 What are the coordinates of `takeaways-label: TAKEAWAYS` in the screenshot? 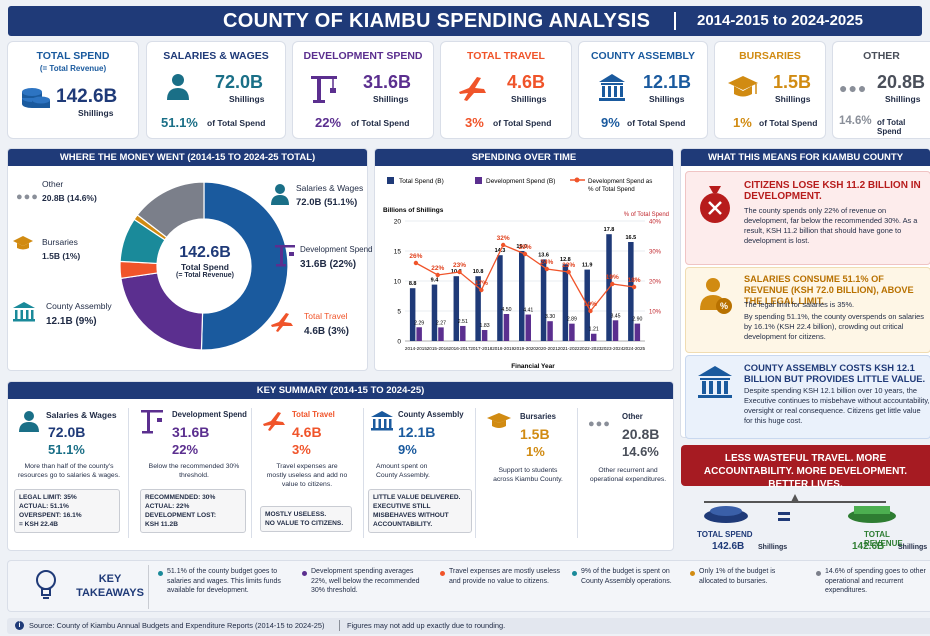 It's located at (110, 593).